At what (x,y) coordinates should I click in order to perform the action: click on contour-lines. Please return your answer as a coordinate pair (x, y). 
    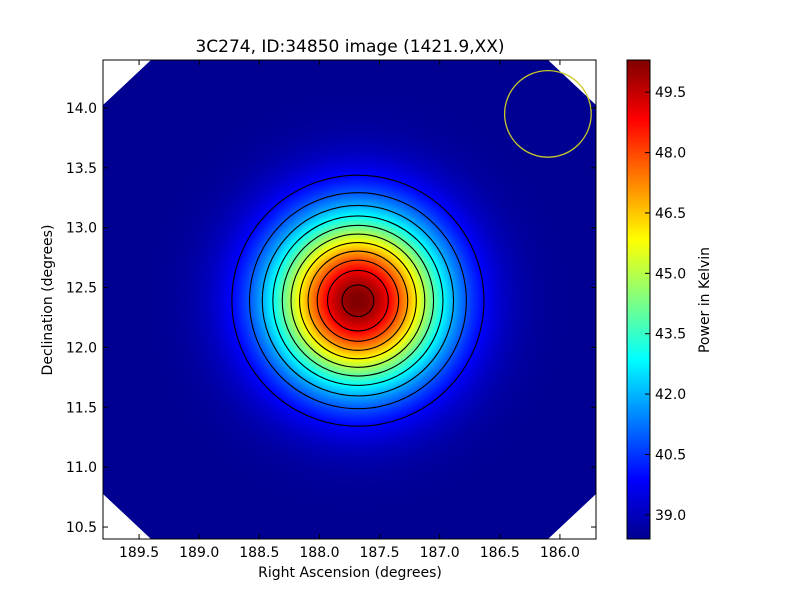
    Looking at the image, I should click on (358, 300).